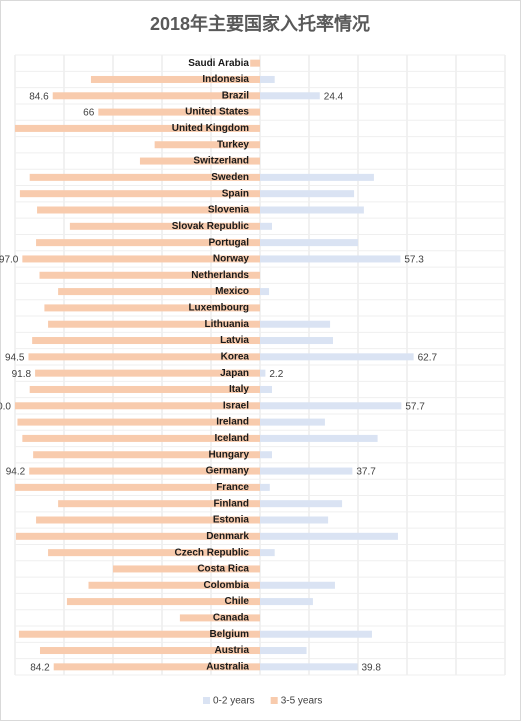 This screenshot has height=721, width=521. What do you see at coordinates (366, 472) in the screenshot?
I see `value-label: 37.7` at bounding box center [366, 472].